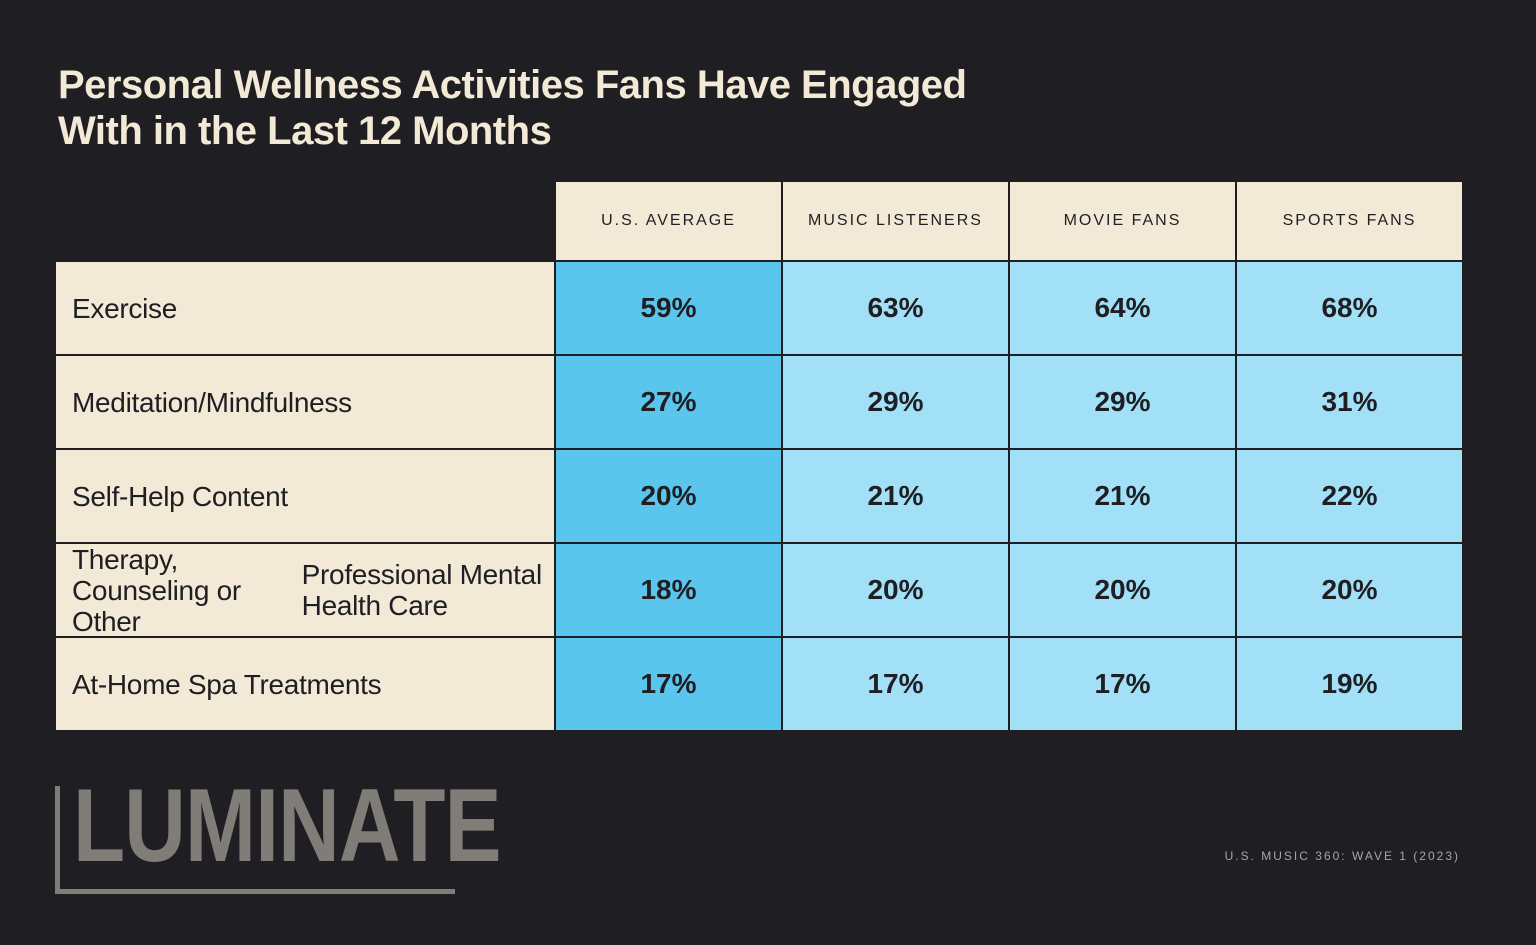  What do you see at coordinates (895, 221) in the screenshot?
I see `column-header: MUSIC LISTENERS` at bounding box center [895, 221].